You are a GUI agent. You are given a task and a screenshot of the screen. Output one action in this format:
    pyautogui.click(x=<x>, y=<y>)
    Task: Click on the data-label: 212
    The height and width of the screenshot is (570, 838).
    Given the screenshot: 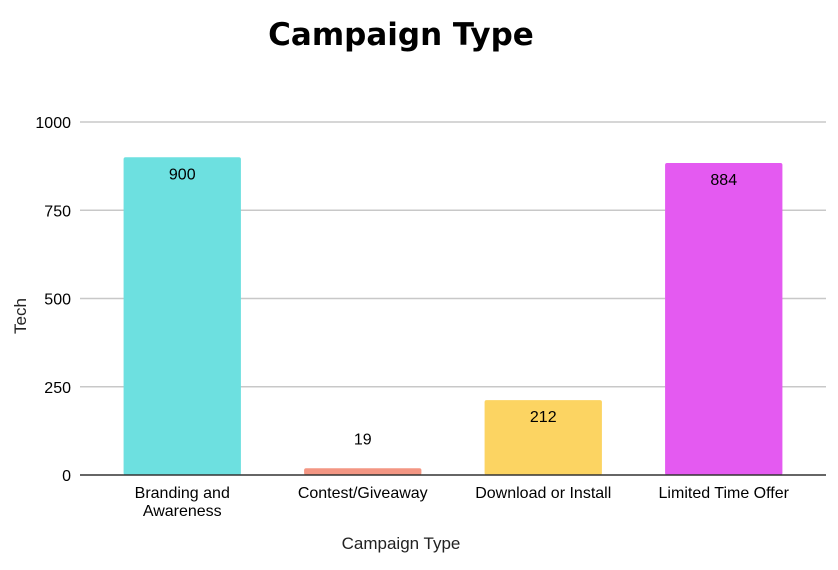 What is the action you would take?
    pyautogui.click(x=543, y=417)
    